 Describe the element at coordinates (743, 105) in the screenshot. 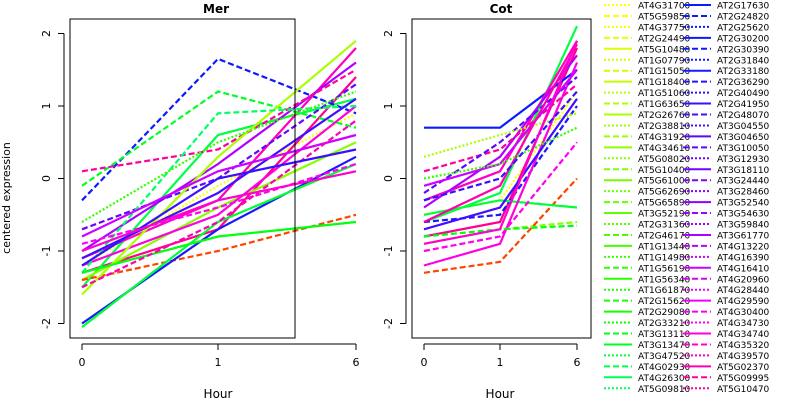

I see `legend-label: AT2G41950` at that location.